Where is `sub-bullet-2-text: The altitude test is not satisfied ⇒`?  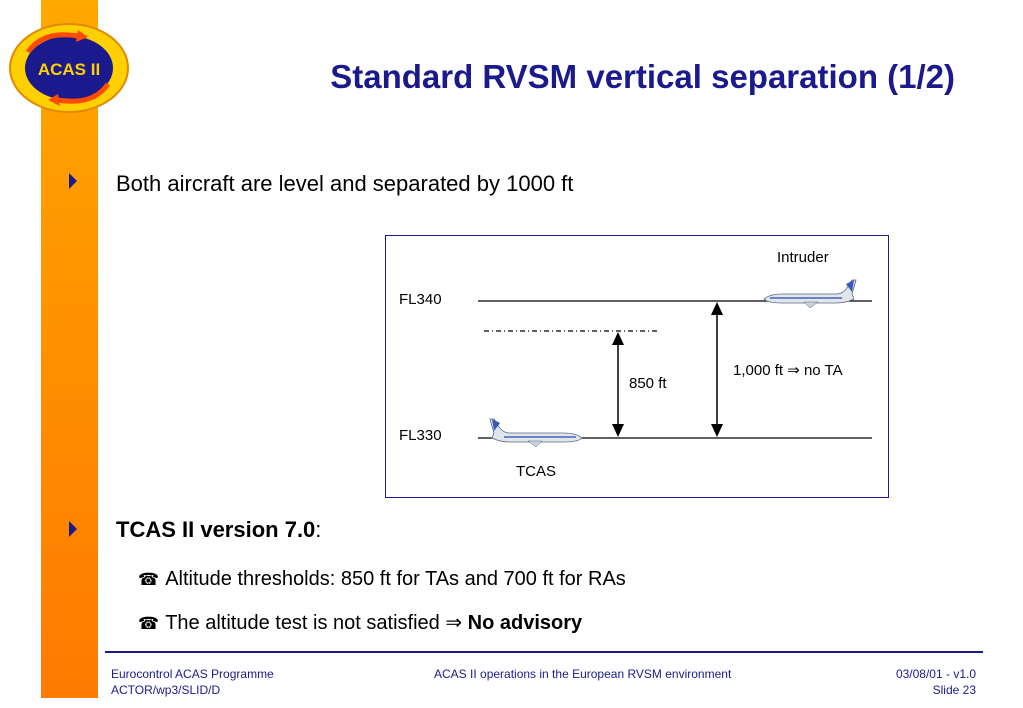
sub-bullet-2-text: The altitude test is not satisfied ⇒ is located at coordinates (316, 623).